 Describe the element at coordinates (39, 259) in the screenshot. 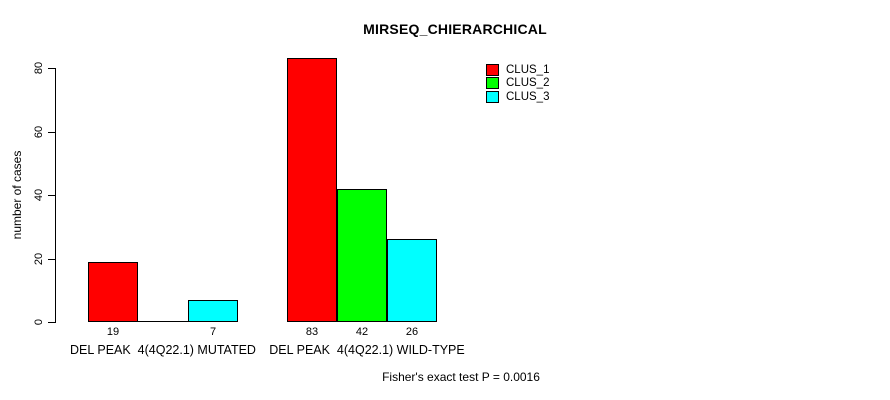

I see `y-tick-label: 20` at that location.